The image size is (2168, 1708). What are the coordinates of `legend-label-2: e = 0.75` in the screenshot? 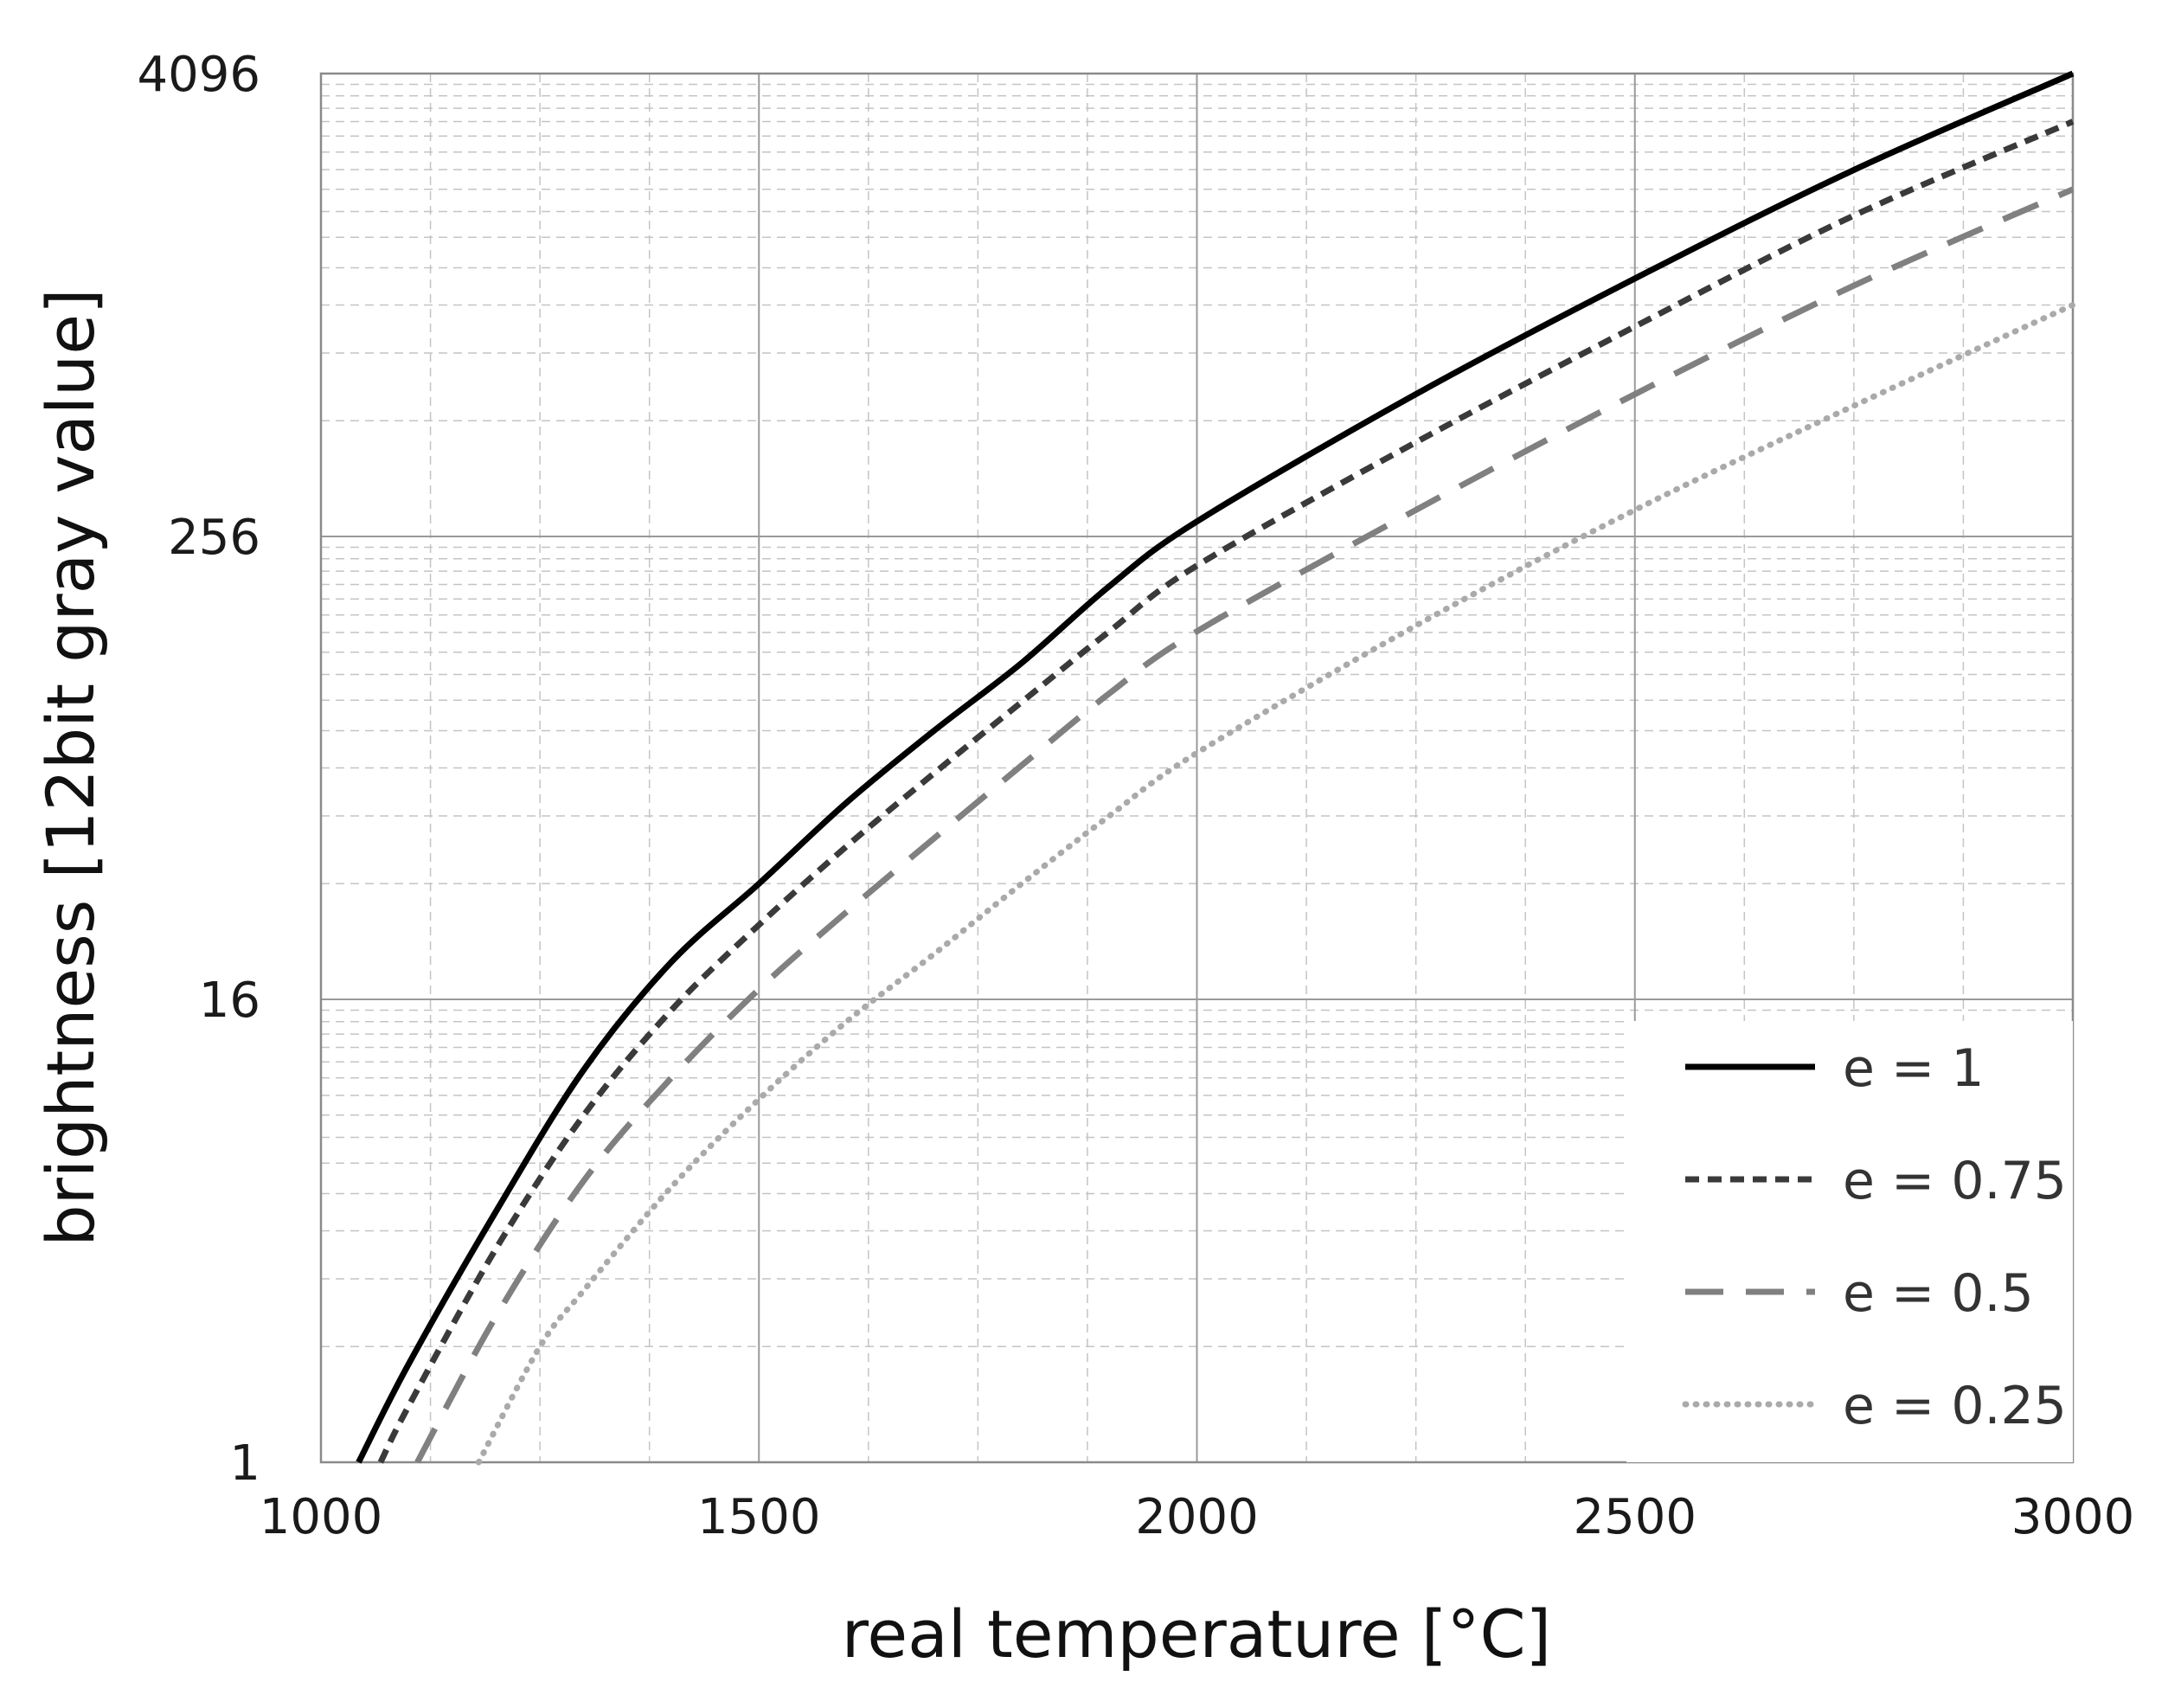 It's located at (1955, 1181).